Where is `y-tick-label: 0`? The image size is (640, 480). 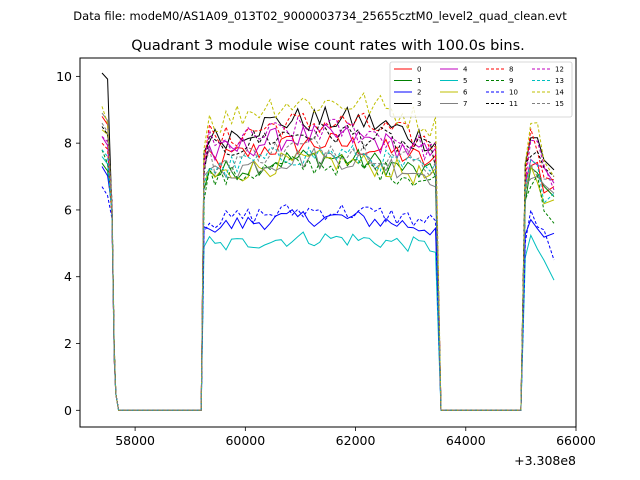 y-tick-label: 0 is located at coordinates (68, 410).